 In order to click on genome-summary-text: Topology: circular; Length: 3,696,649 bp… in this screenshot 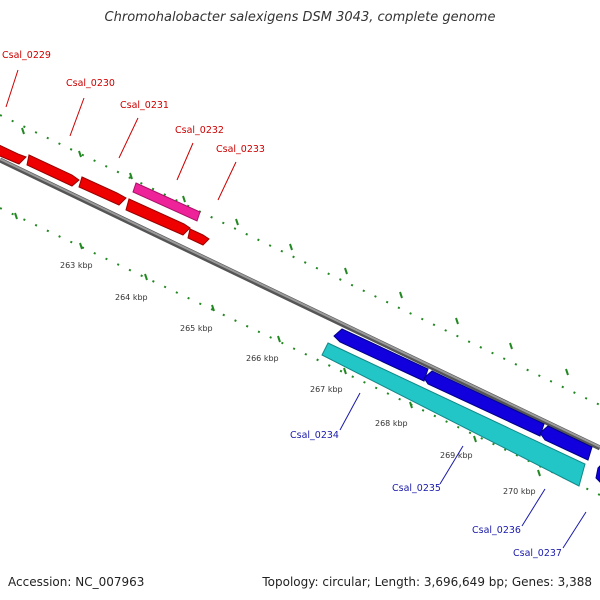, I will do `click(427, 582)`.